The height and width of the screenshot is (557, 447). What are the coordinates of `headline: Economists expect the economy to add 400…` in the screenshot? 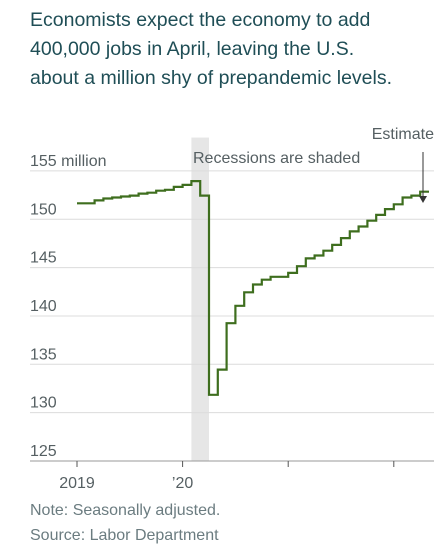 It's located at (236, 49).